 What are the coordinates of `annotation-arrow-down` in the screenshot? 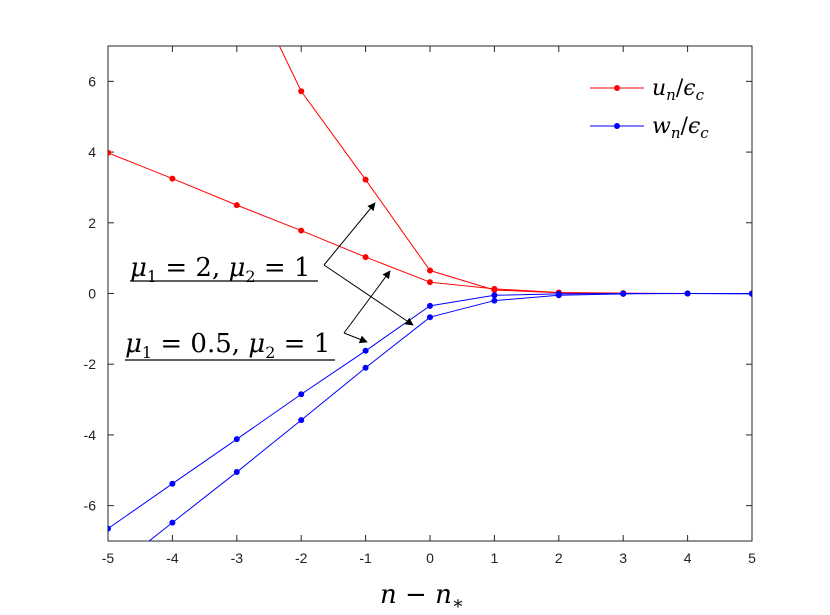 It's located at (368, 295).